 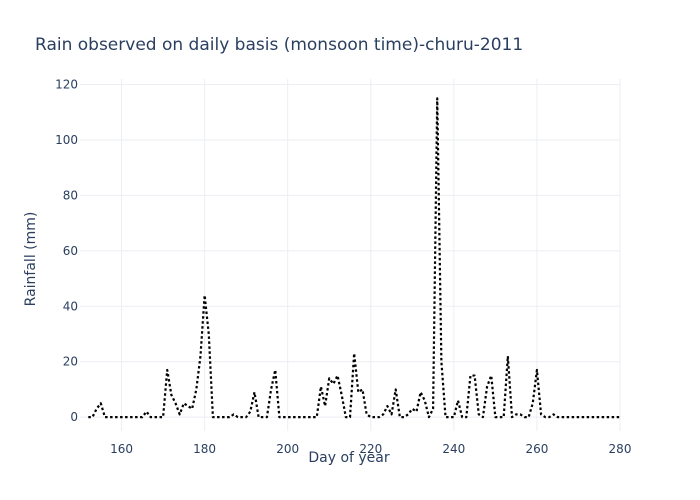 What do you see at coordinates (121, 449) in the screenshot?
I see `x-tick-label: 160` at bounding box center [121, 449].